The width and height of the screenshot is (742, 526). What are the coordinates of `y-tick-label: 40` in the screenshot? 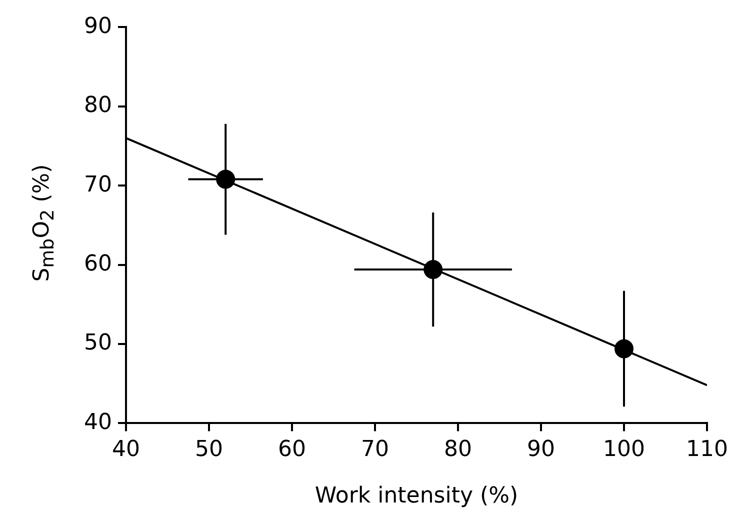 It's located at (98, 422).